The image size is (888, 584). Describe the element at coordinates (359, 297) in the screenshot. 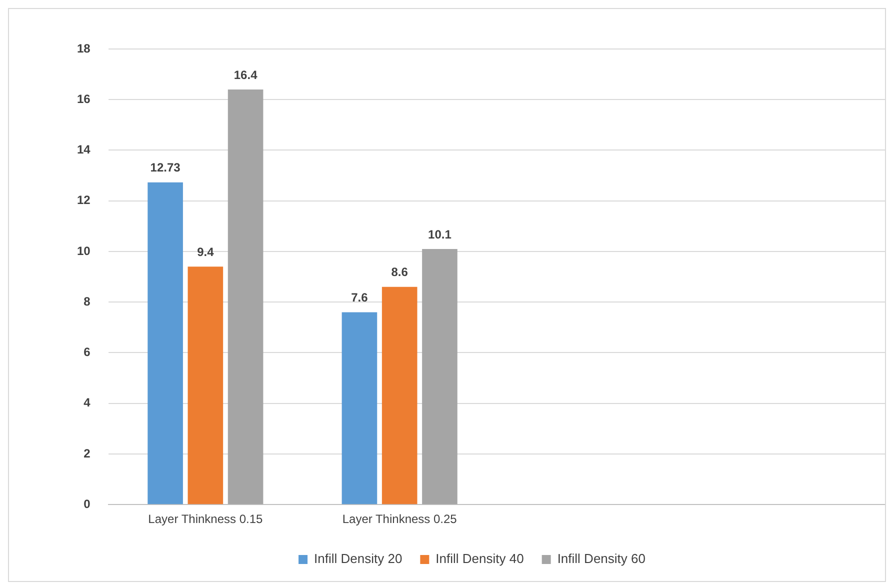

I see `data-label: 7.6` at that location.